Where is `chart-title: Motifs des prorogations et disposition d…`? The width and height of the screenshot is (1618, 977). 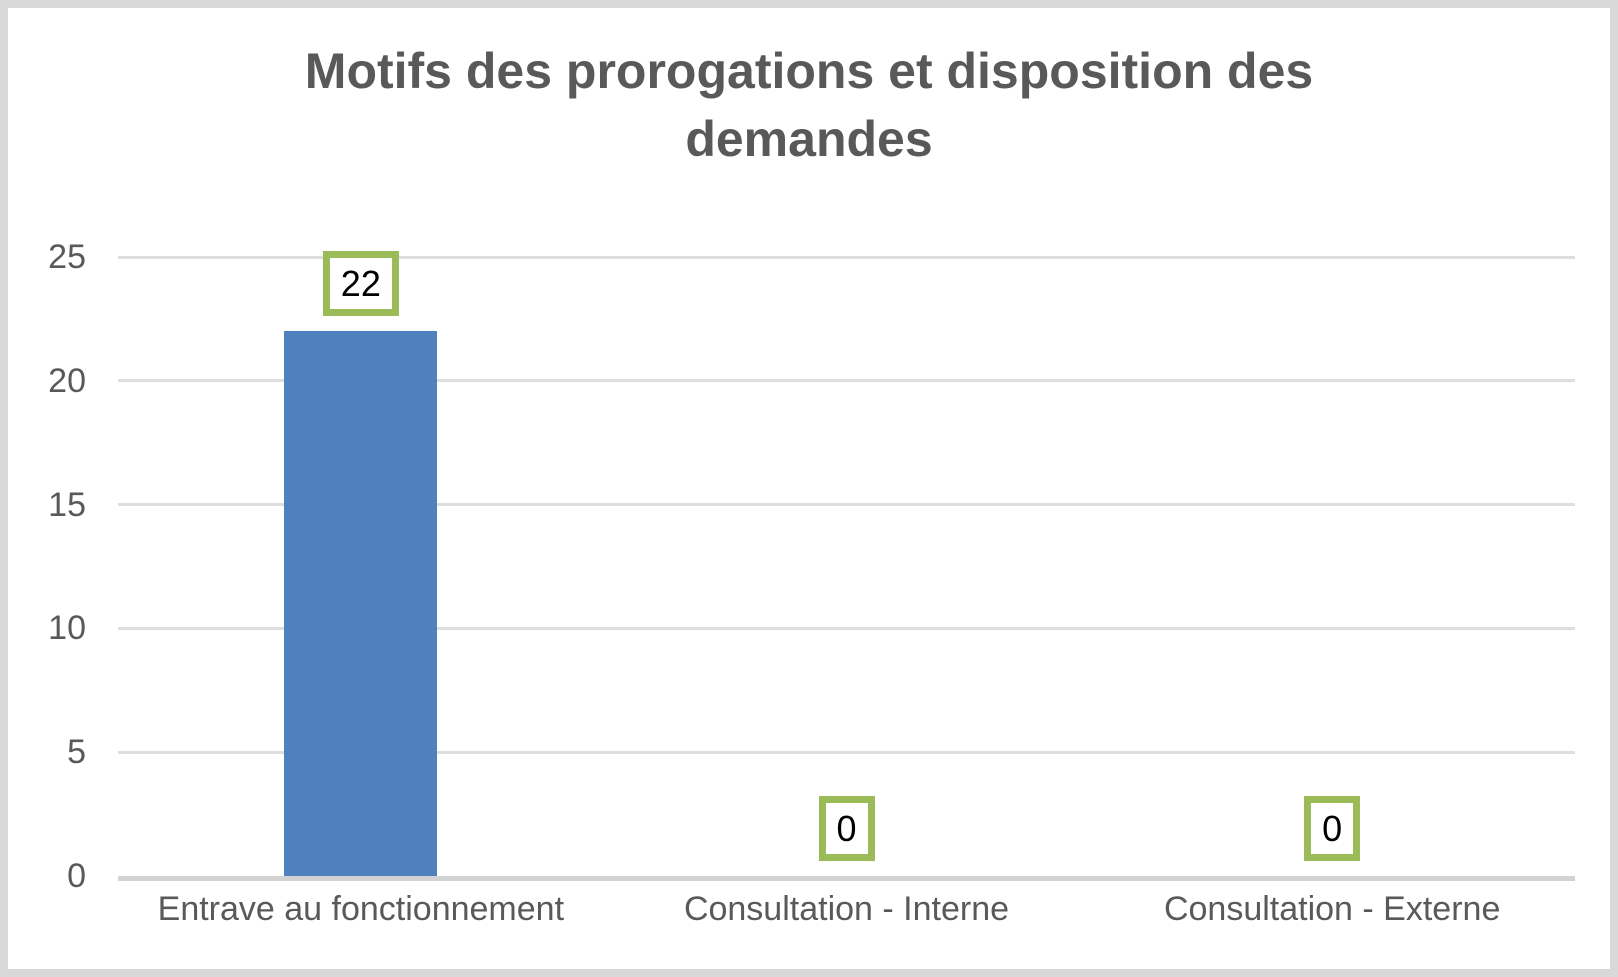 chart-title: Motifs des prorogations et disposition d… is located at coordinates (809, 105).